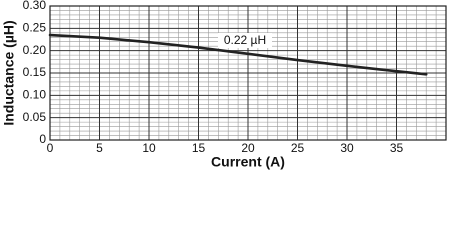 Image resolution: width=450 pixels, height=240 pixels. What do you see at coordinates (99, 148) in the screenshot?
I see `x-tick-label: 5` at bounding box center [99, 148].